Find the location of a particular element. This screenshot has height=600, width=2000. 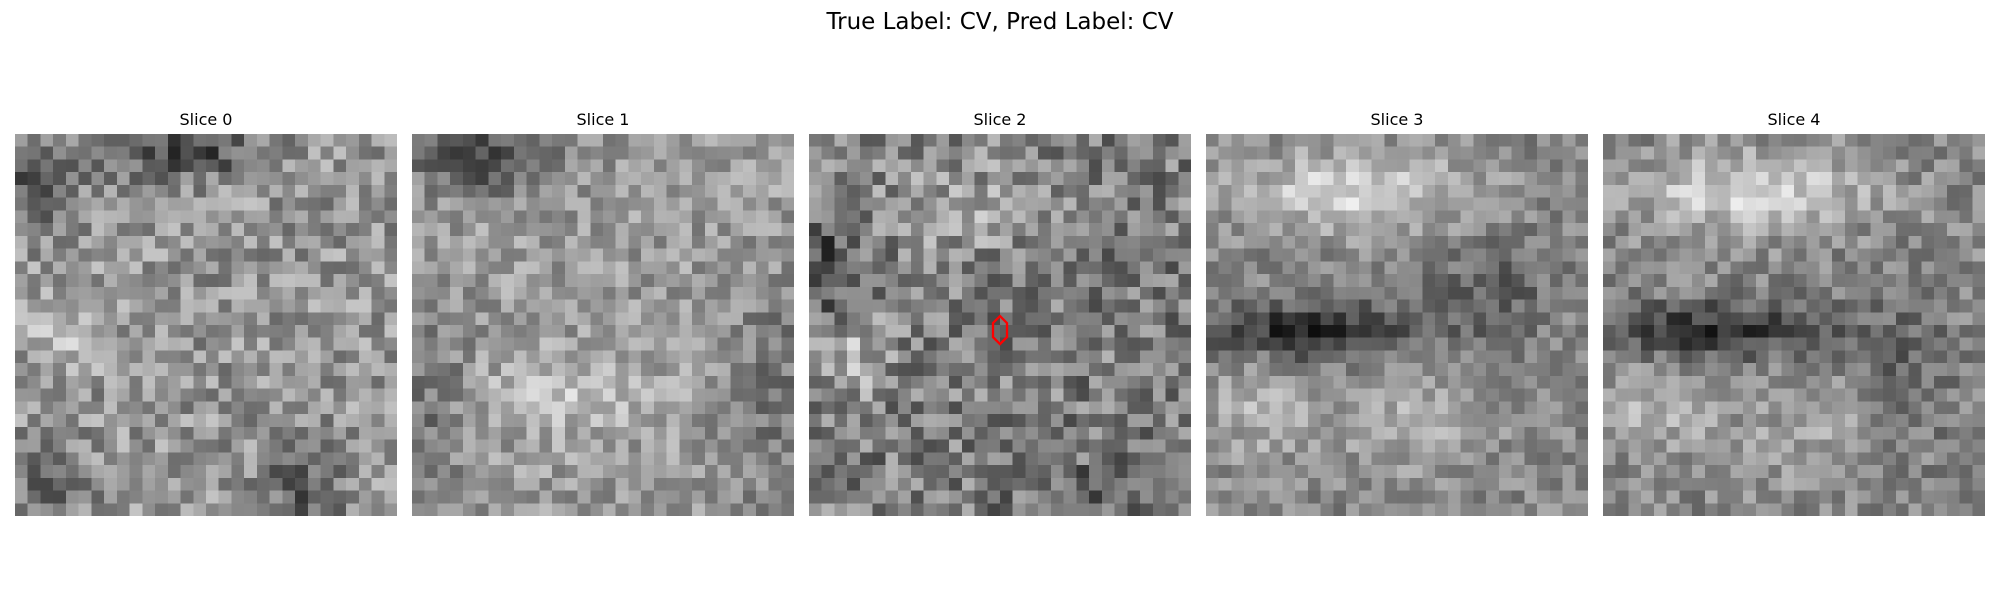

detection-marker is located at coordinates (1000, 330).